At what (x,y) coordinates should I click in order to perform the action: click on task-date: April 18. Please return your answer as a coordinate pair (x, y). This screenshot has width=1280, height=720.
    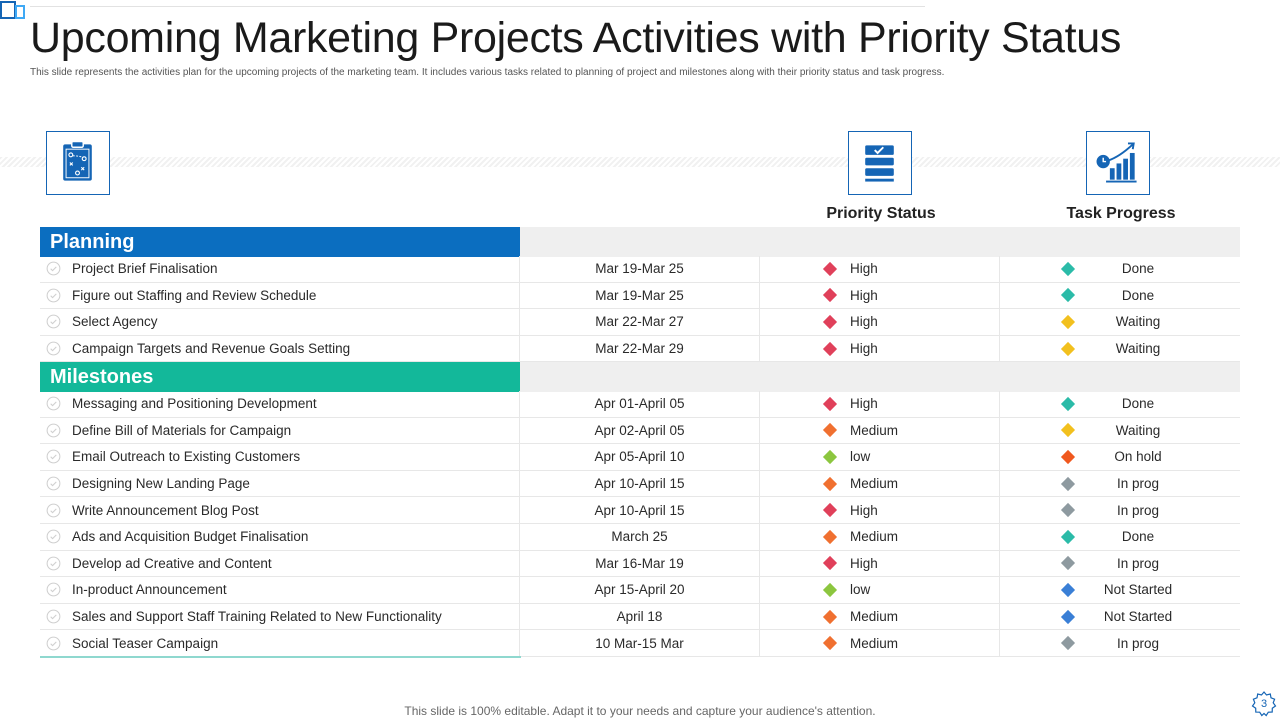
    Looking at the image, I should click on (639, 617).